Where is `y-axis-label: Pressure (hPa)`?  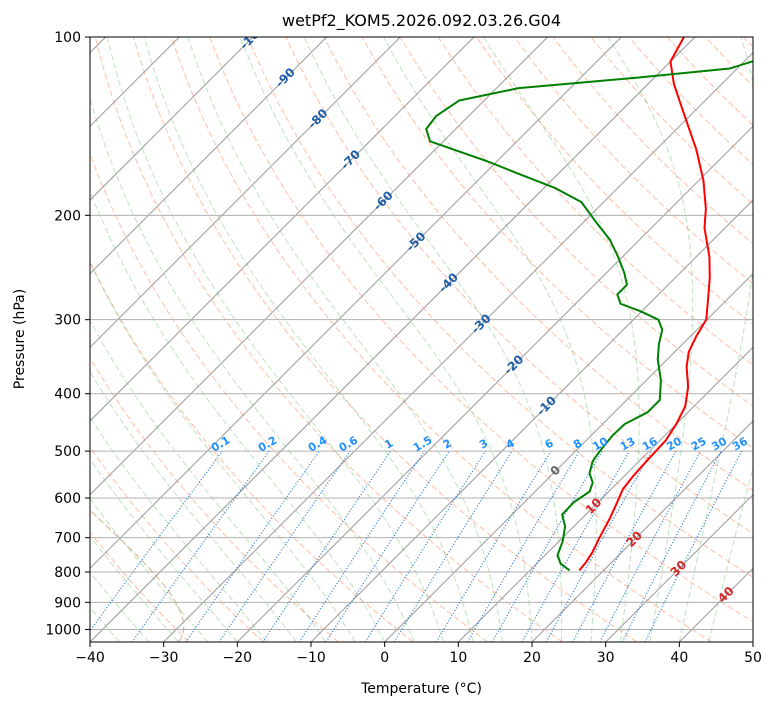
y-axis-label: Pressure (hPa) is located at coordinates (20, 339).